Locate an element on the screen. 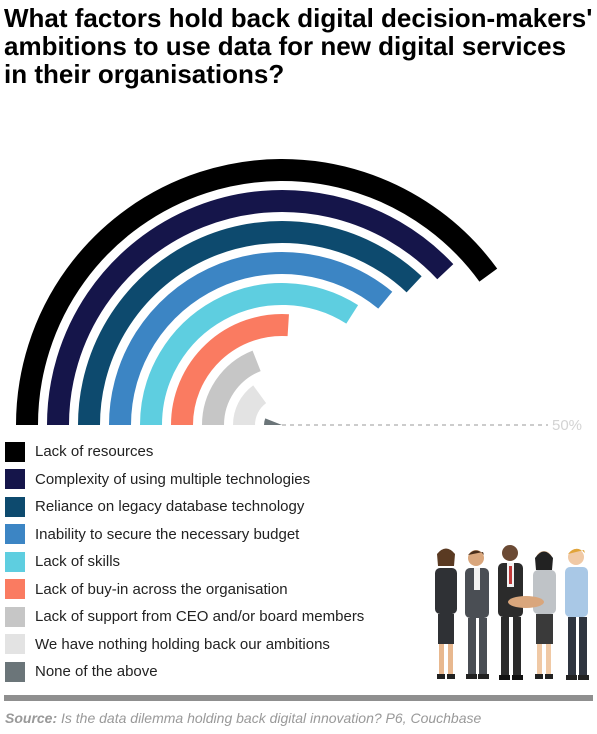  legend-item: Lack of skills is located at coordinates (215, 562).